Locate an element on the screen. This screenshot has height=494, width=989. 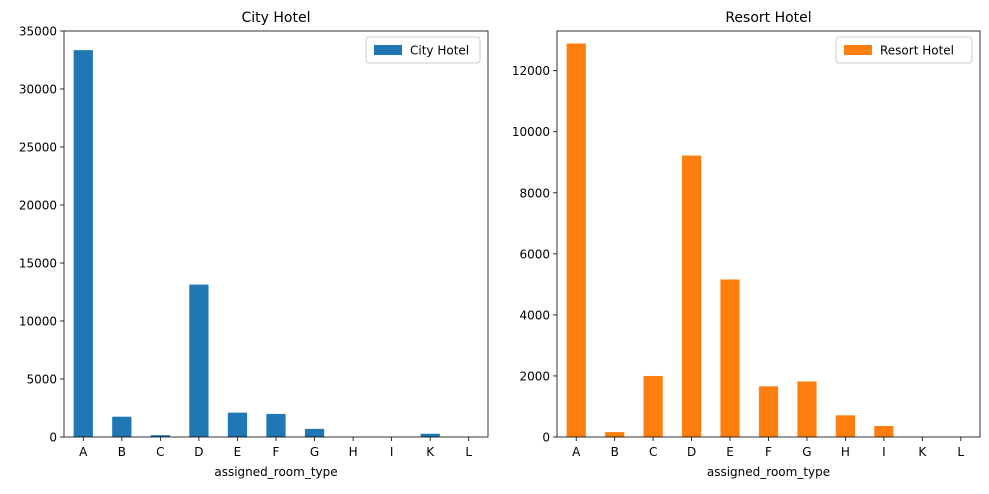
legend-label: City Hotel is located at coordinates (439, 51).